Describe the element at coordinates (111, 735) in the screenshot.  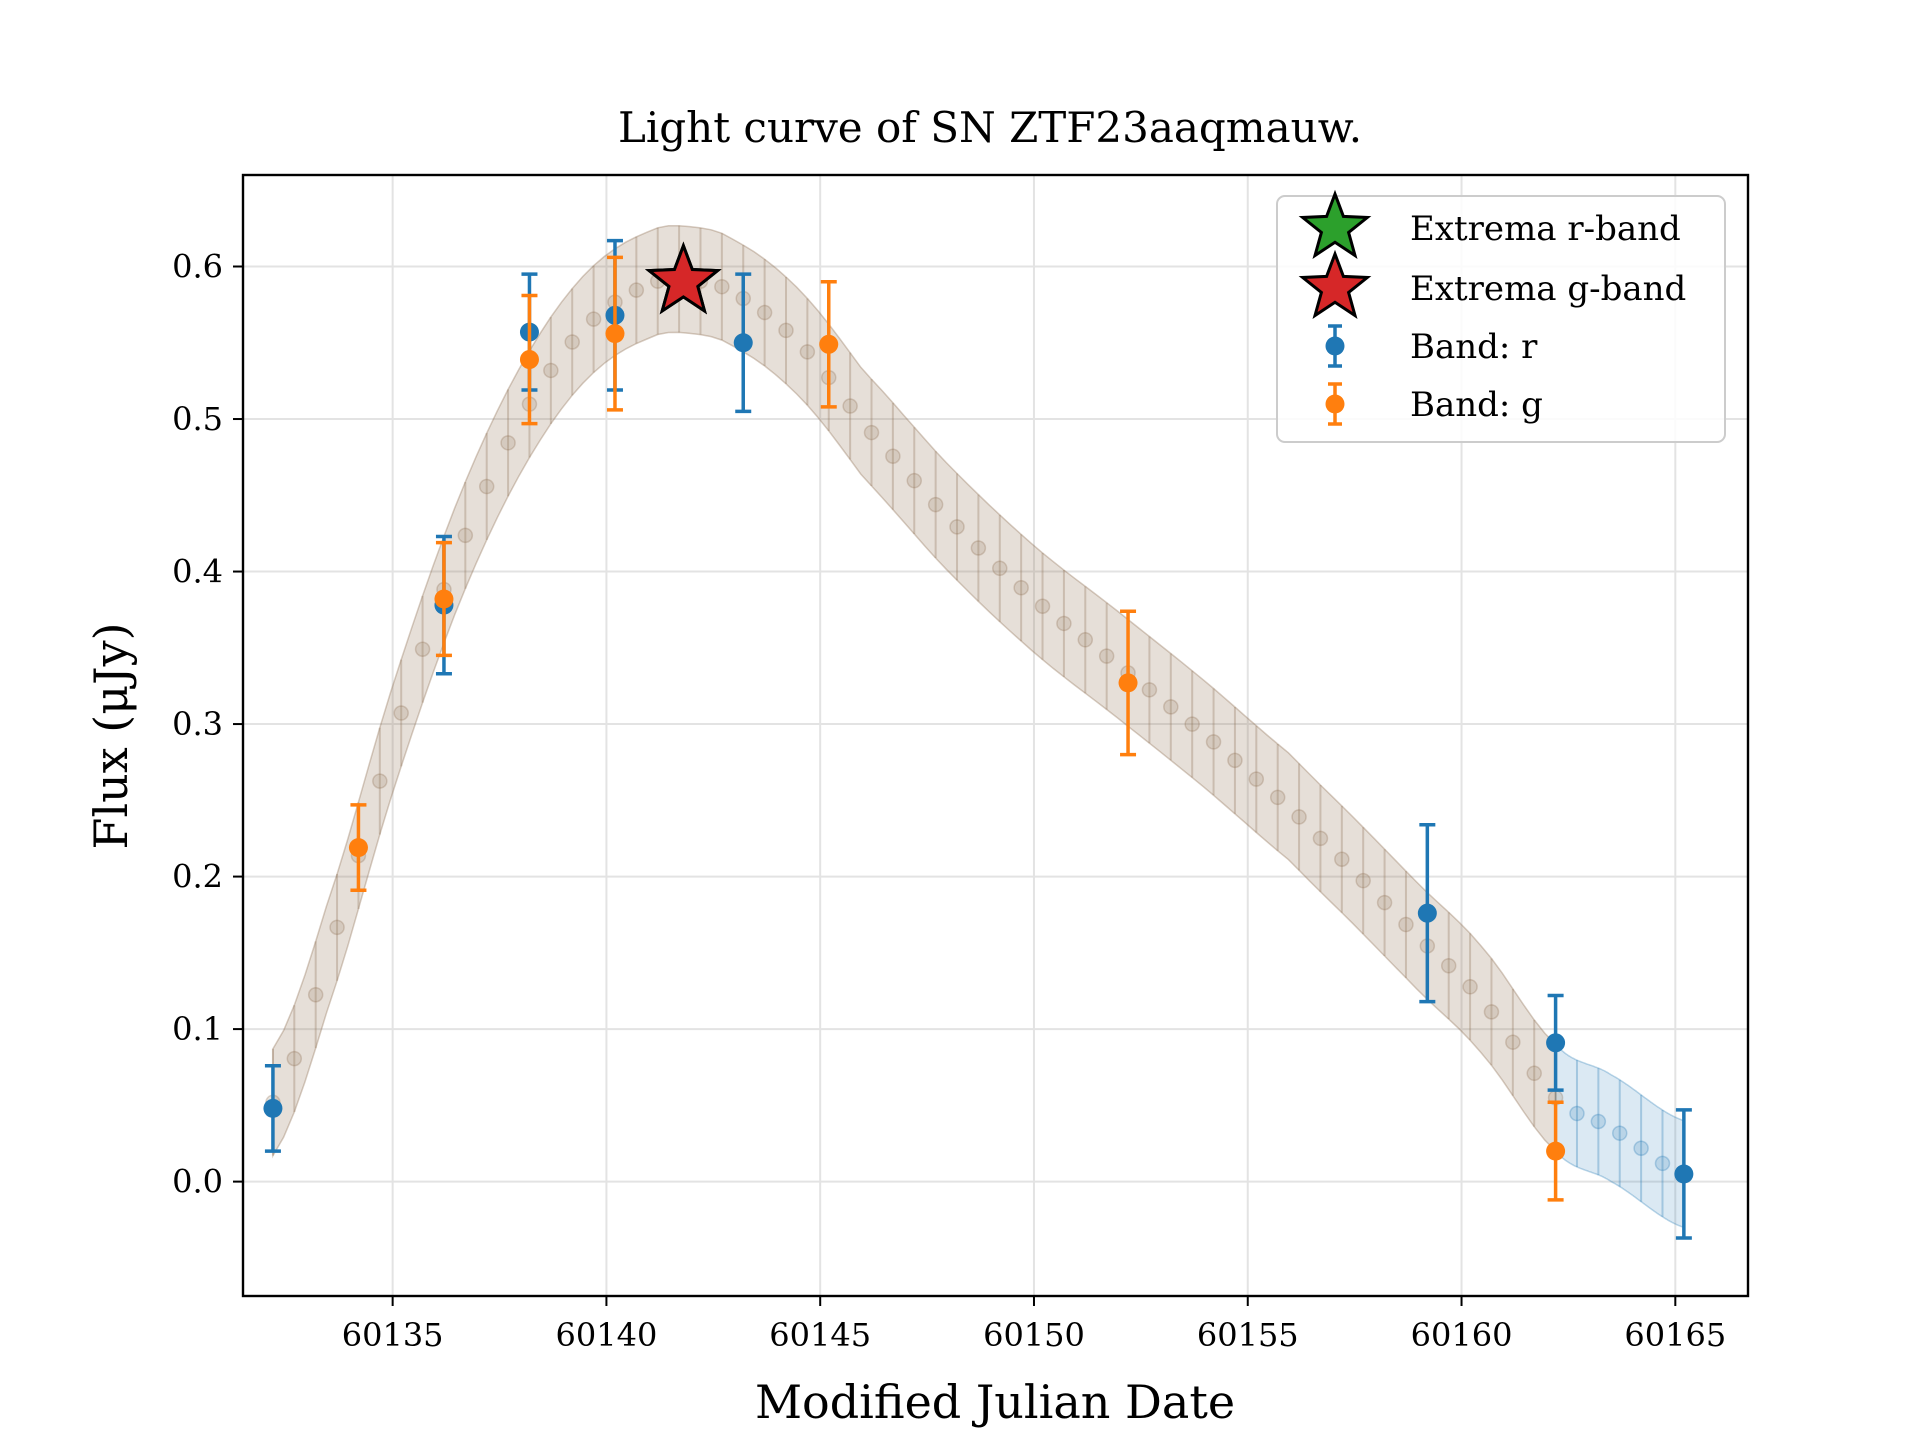
I see `y-axis-label: Flux (μJy)` at that location.